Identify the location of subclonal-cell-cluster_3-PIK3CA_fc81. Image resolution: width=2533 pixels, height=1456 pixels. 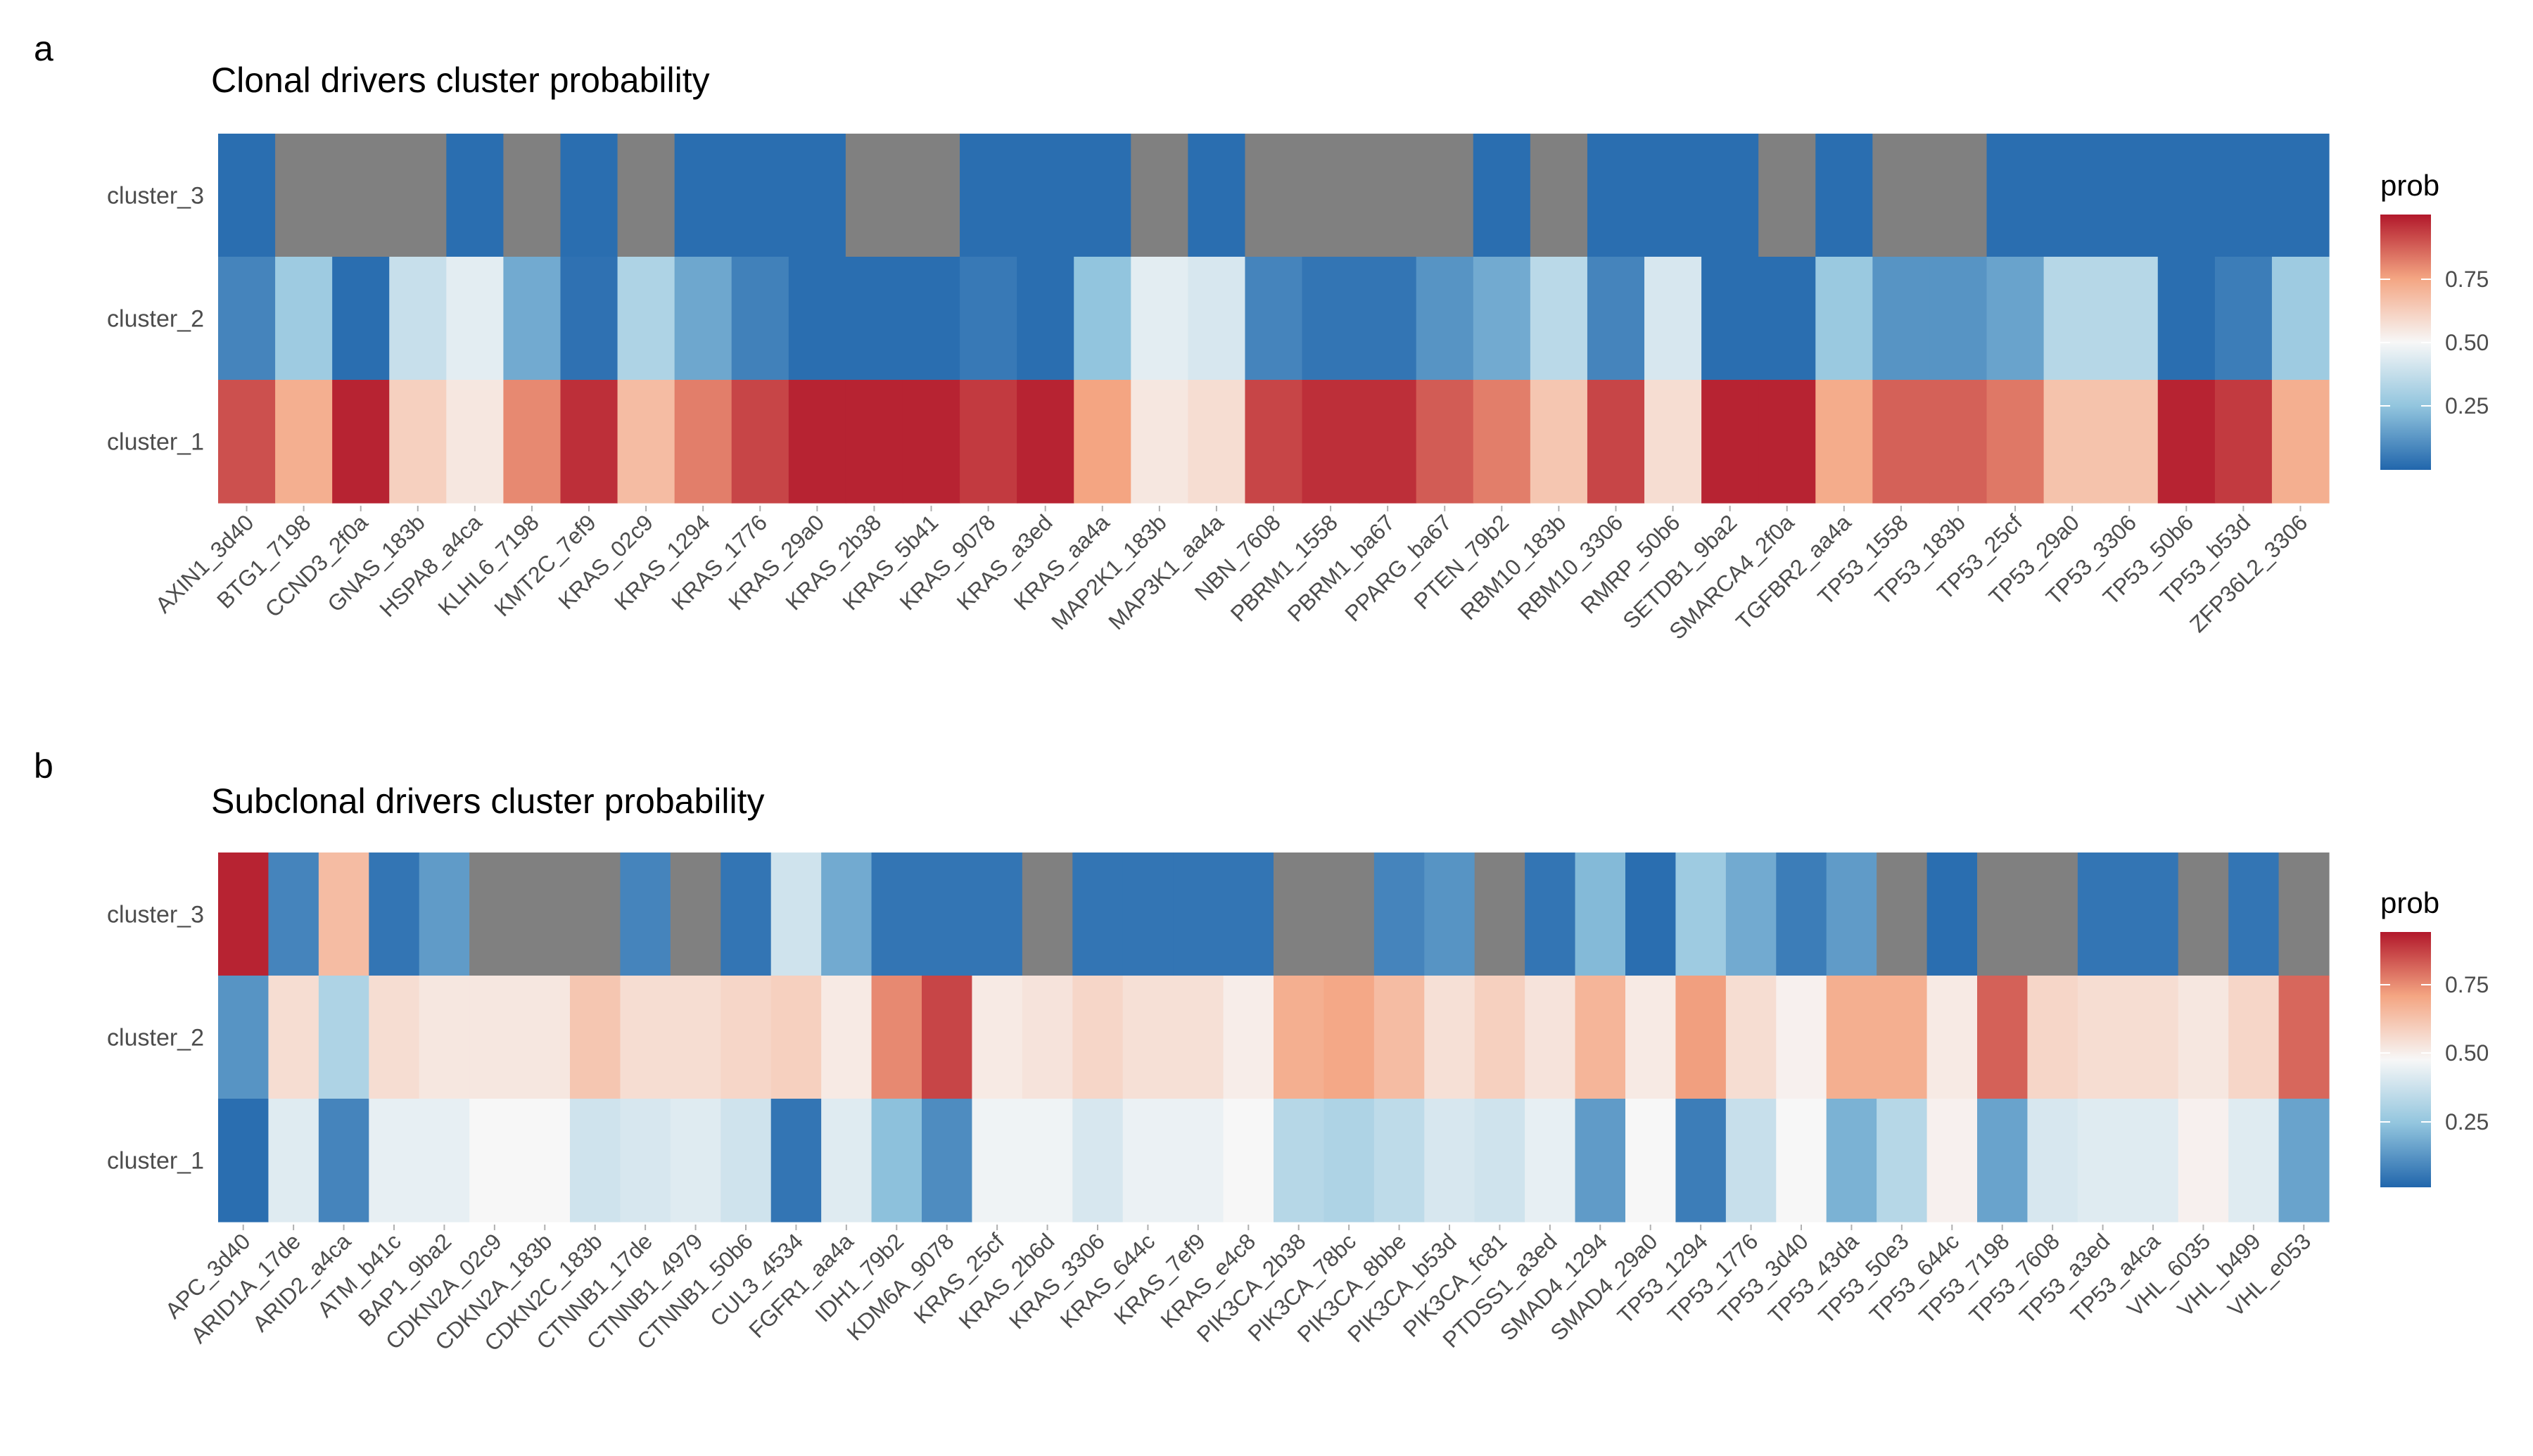
(1499, 914).